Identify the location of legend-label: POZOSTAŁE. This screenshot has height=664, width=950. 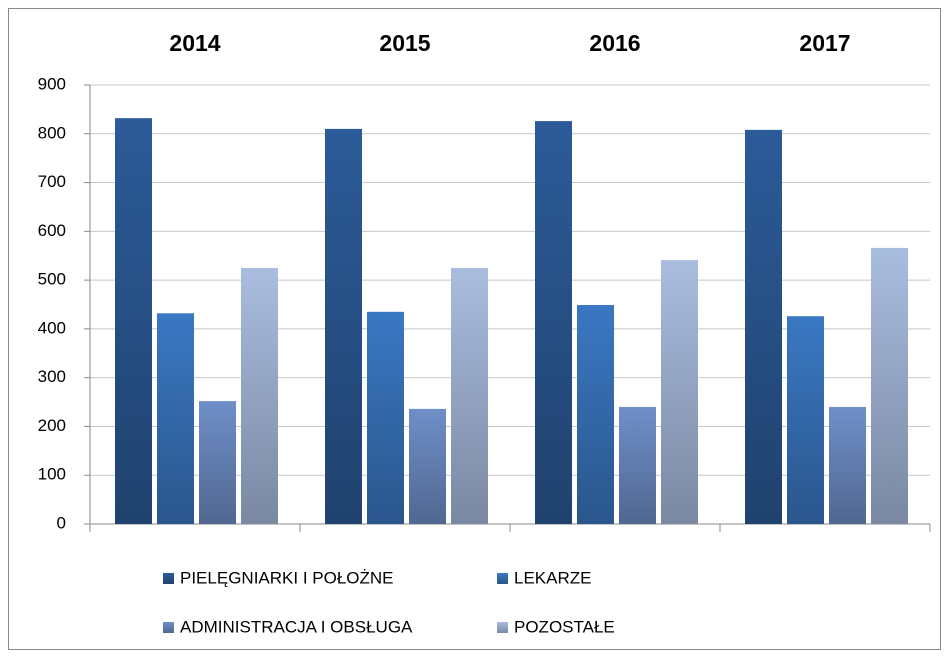
(564, 626).